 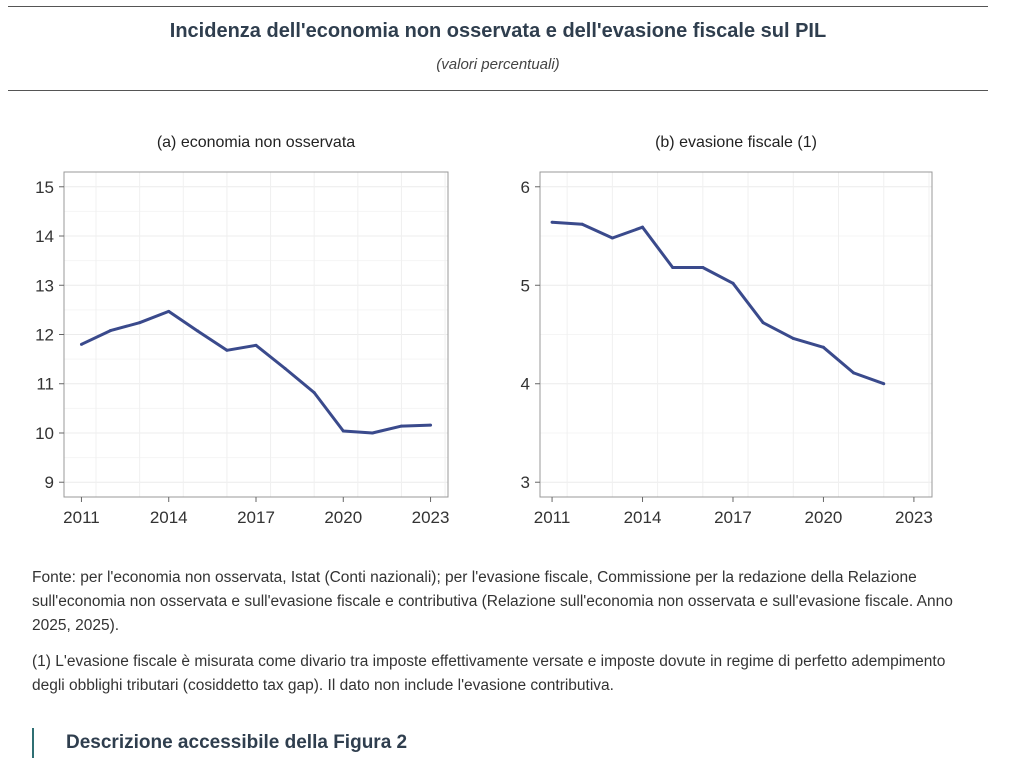 I want to click on y-tick-label: 4, so click(x=525, y=384).